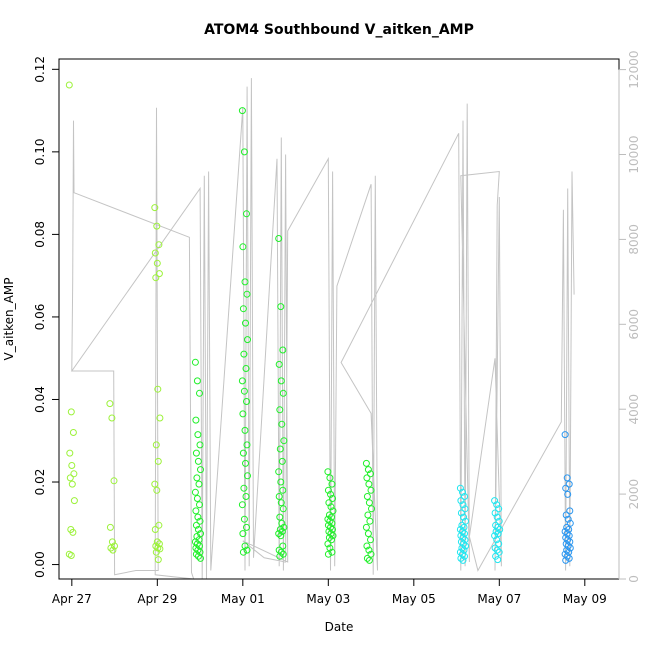 This screenshot has height=650, width=650. I want to click on y-axis-label: V_aitken_AMP, so click(9, 319).